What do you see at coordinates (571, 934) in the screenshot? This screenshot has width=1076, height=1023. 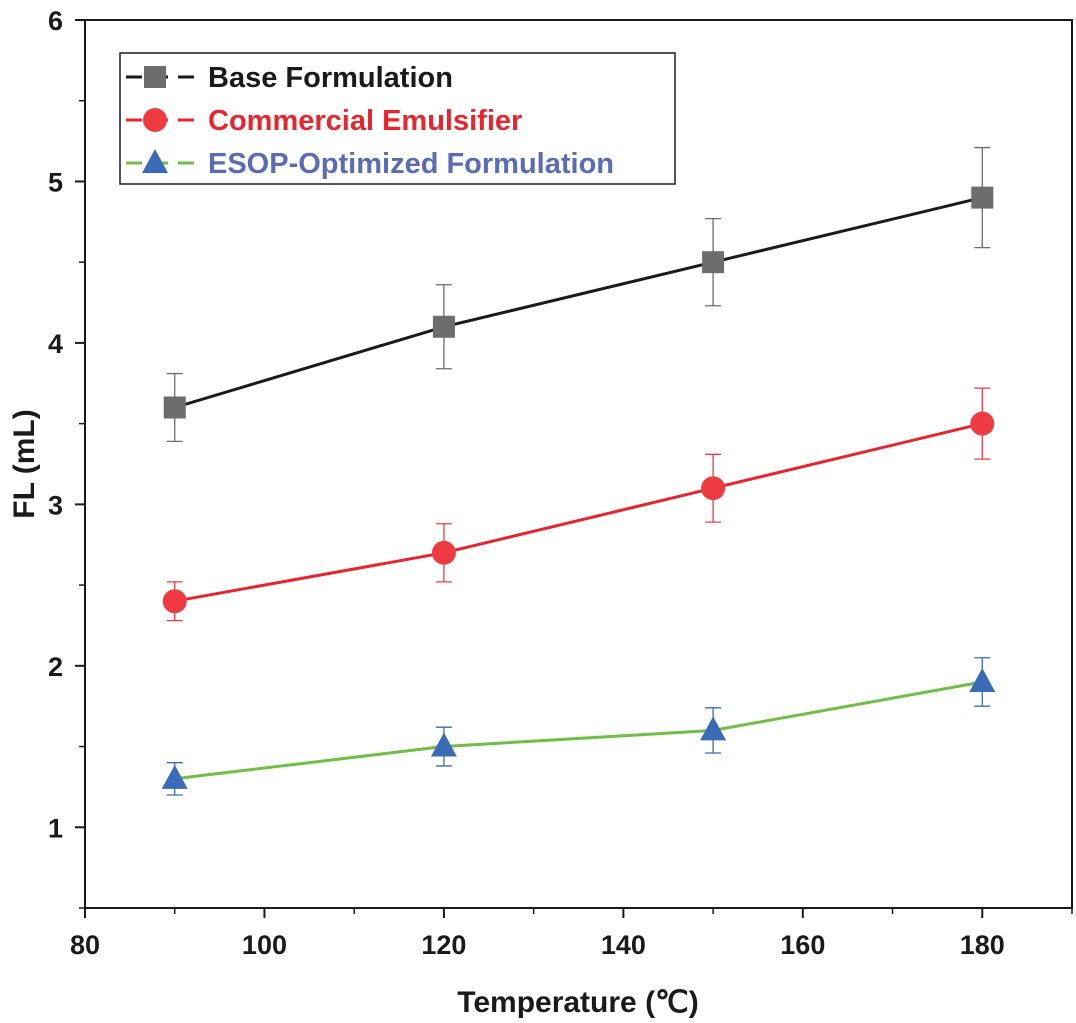 I see `x-axis: 80 100 120 140 160 180` at bounding box center [571, 934].